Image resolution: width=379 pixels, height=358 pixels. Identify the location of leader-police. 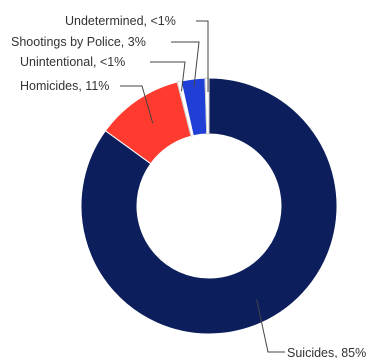
(185, 64).